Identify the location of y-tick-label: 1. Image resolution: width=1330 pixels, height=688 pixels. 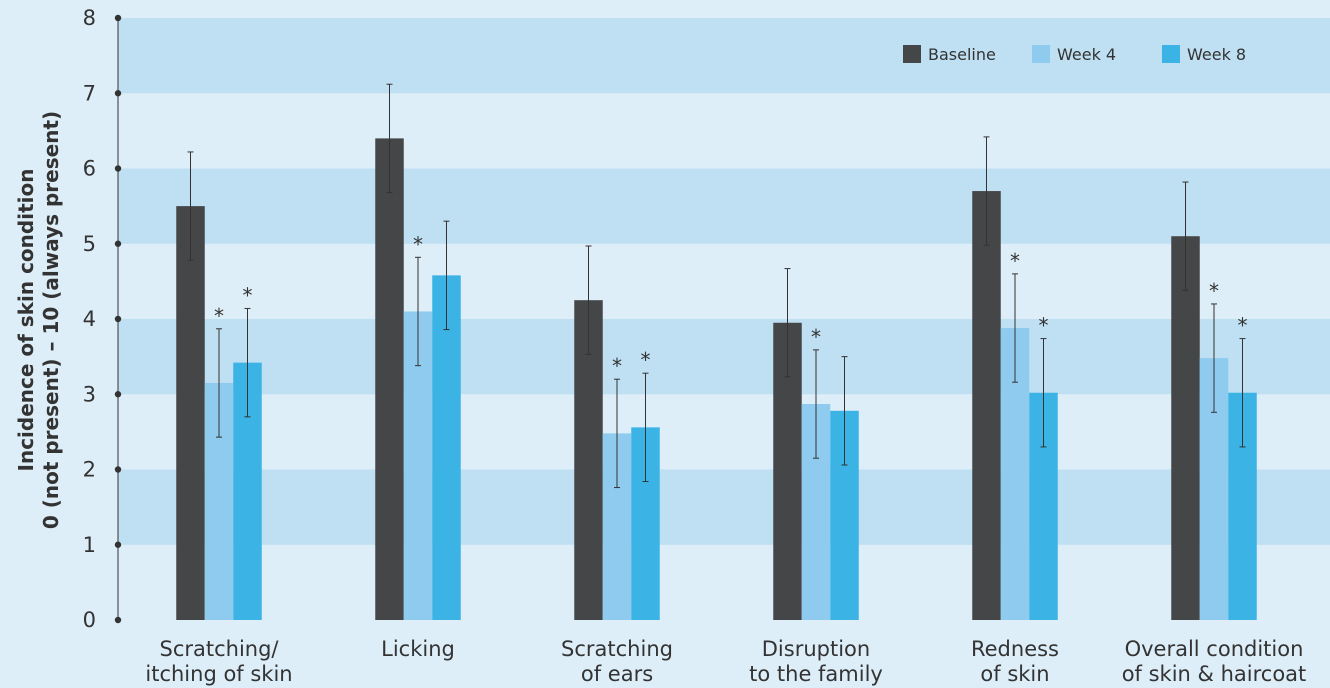
(89, 545).